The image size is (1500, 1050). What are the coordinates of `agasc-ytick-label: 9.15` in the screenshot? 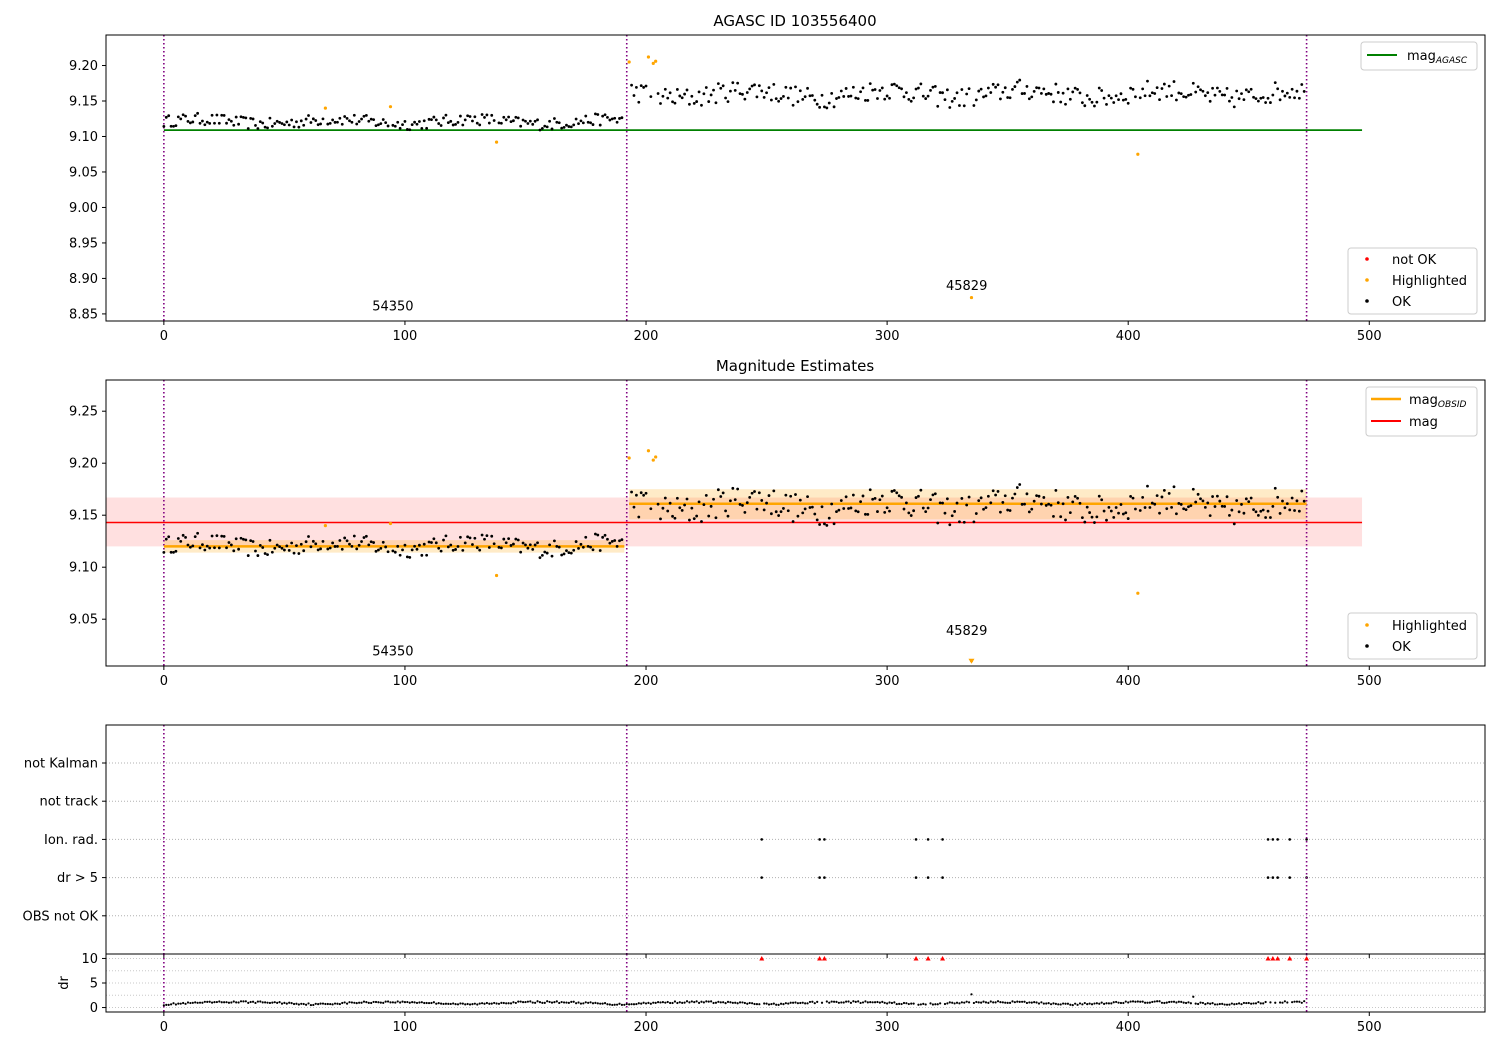 It's located at (83, 102).